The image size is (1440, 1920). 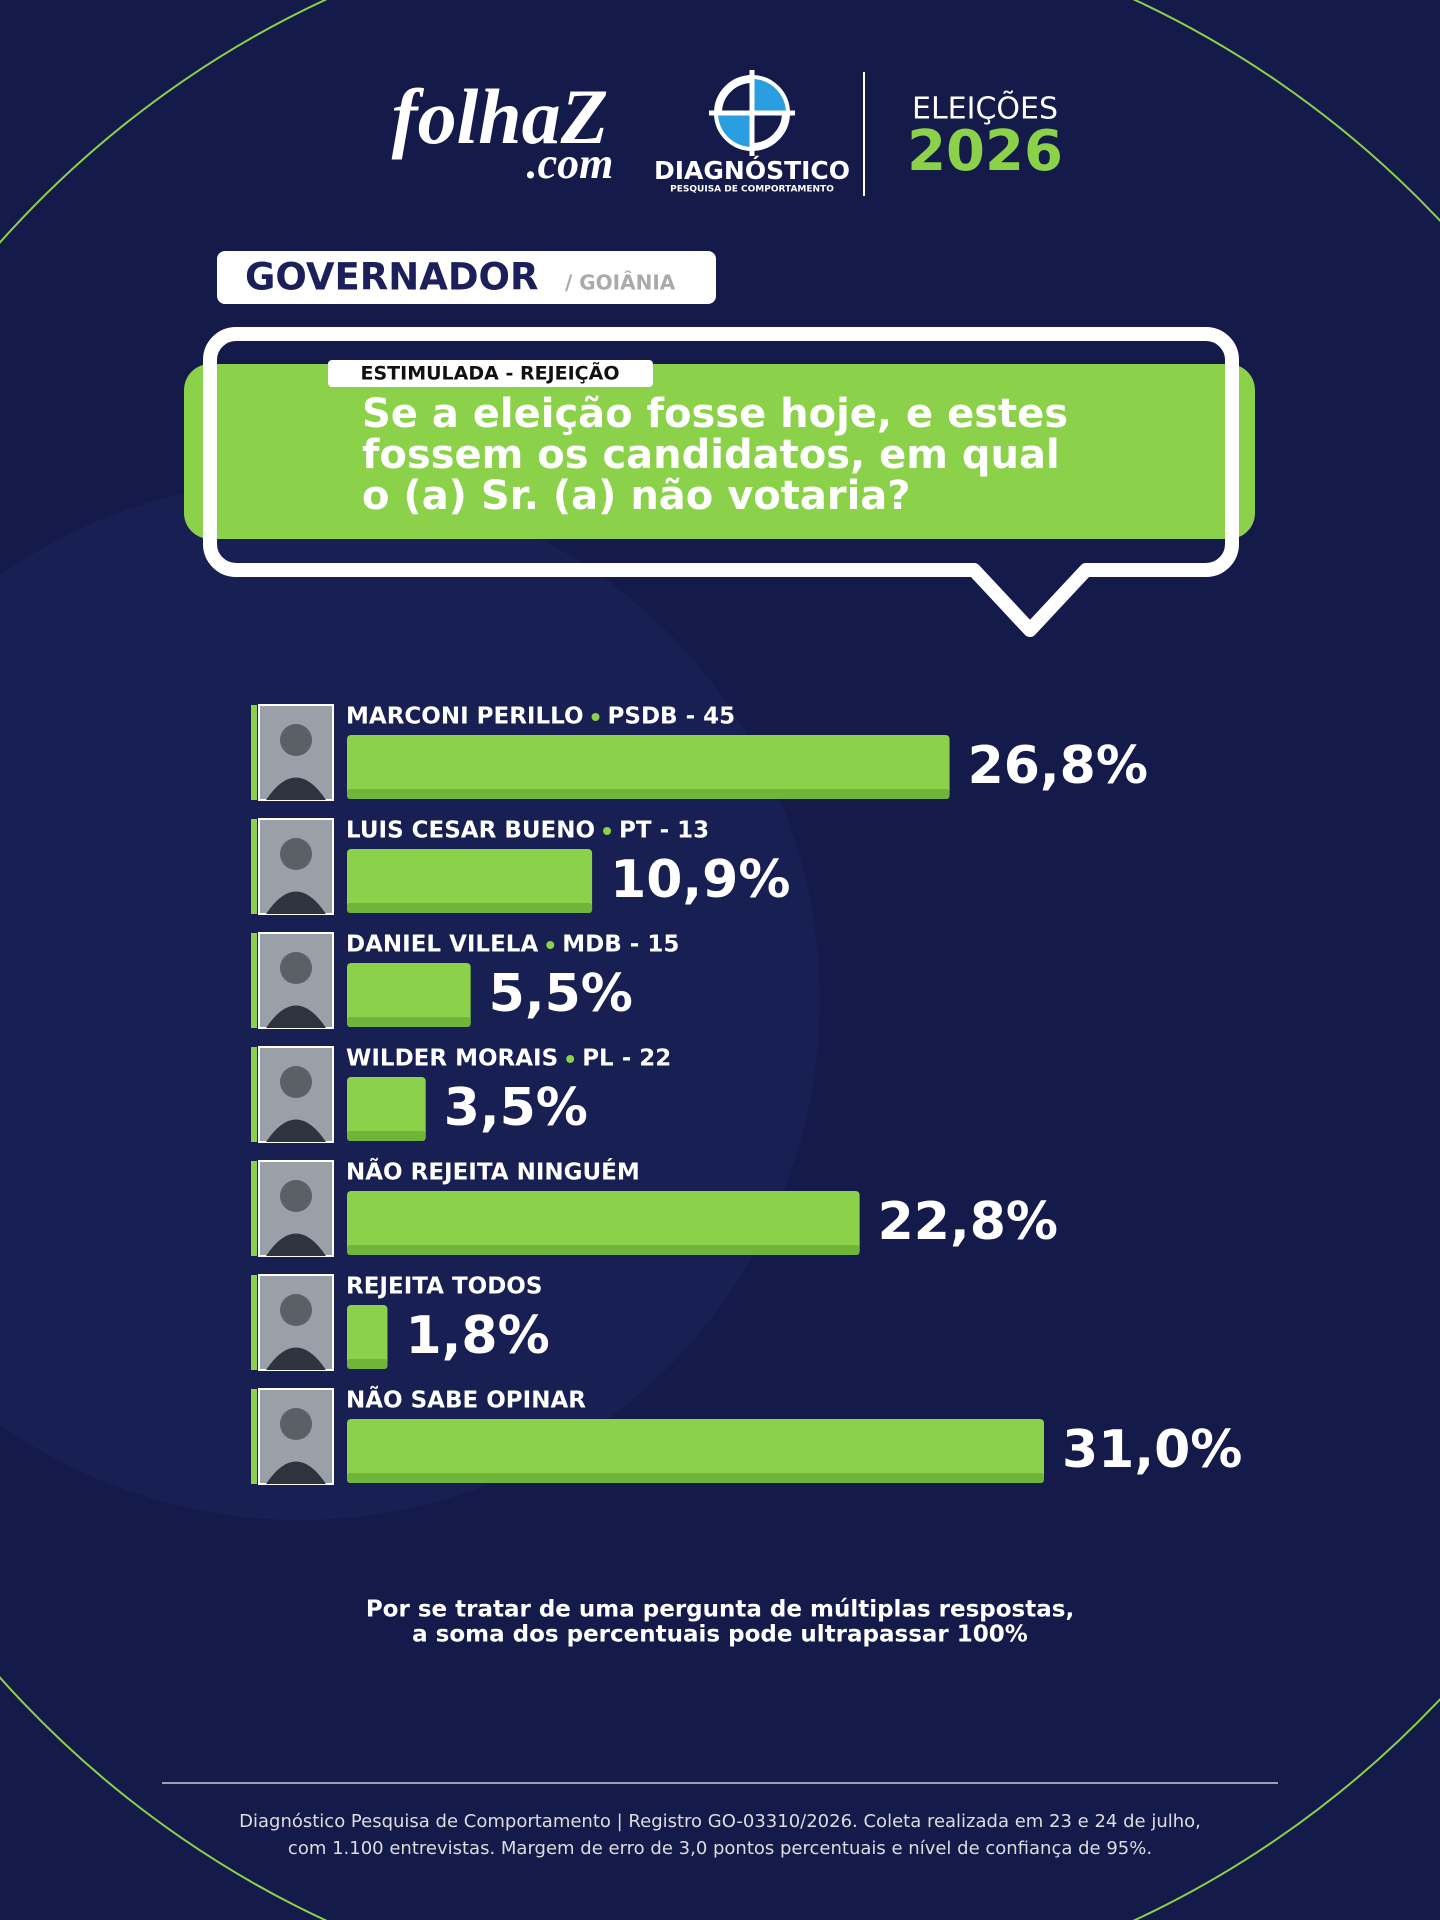 What do you see at coordinates (1152, 1450) in the screenshot?
I see `value-label: 31,0%` at bounding box center [1152, 1450].